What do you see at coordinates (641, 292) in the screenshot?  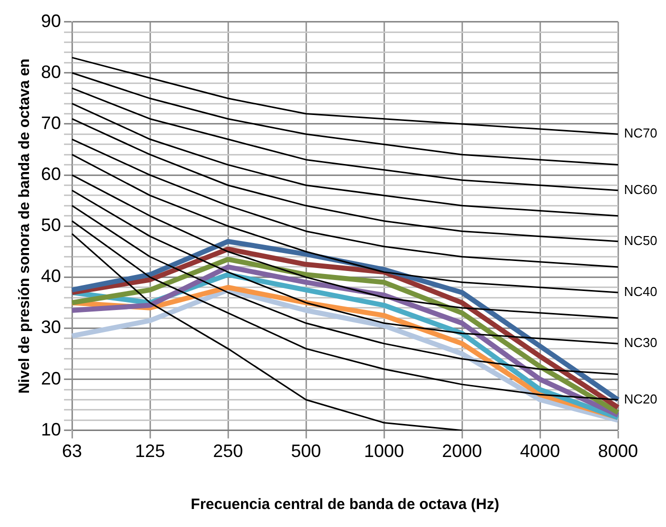 I see `annotation: NC40` at bounding box center [641, 292].